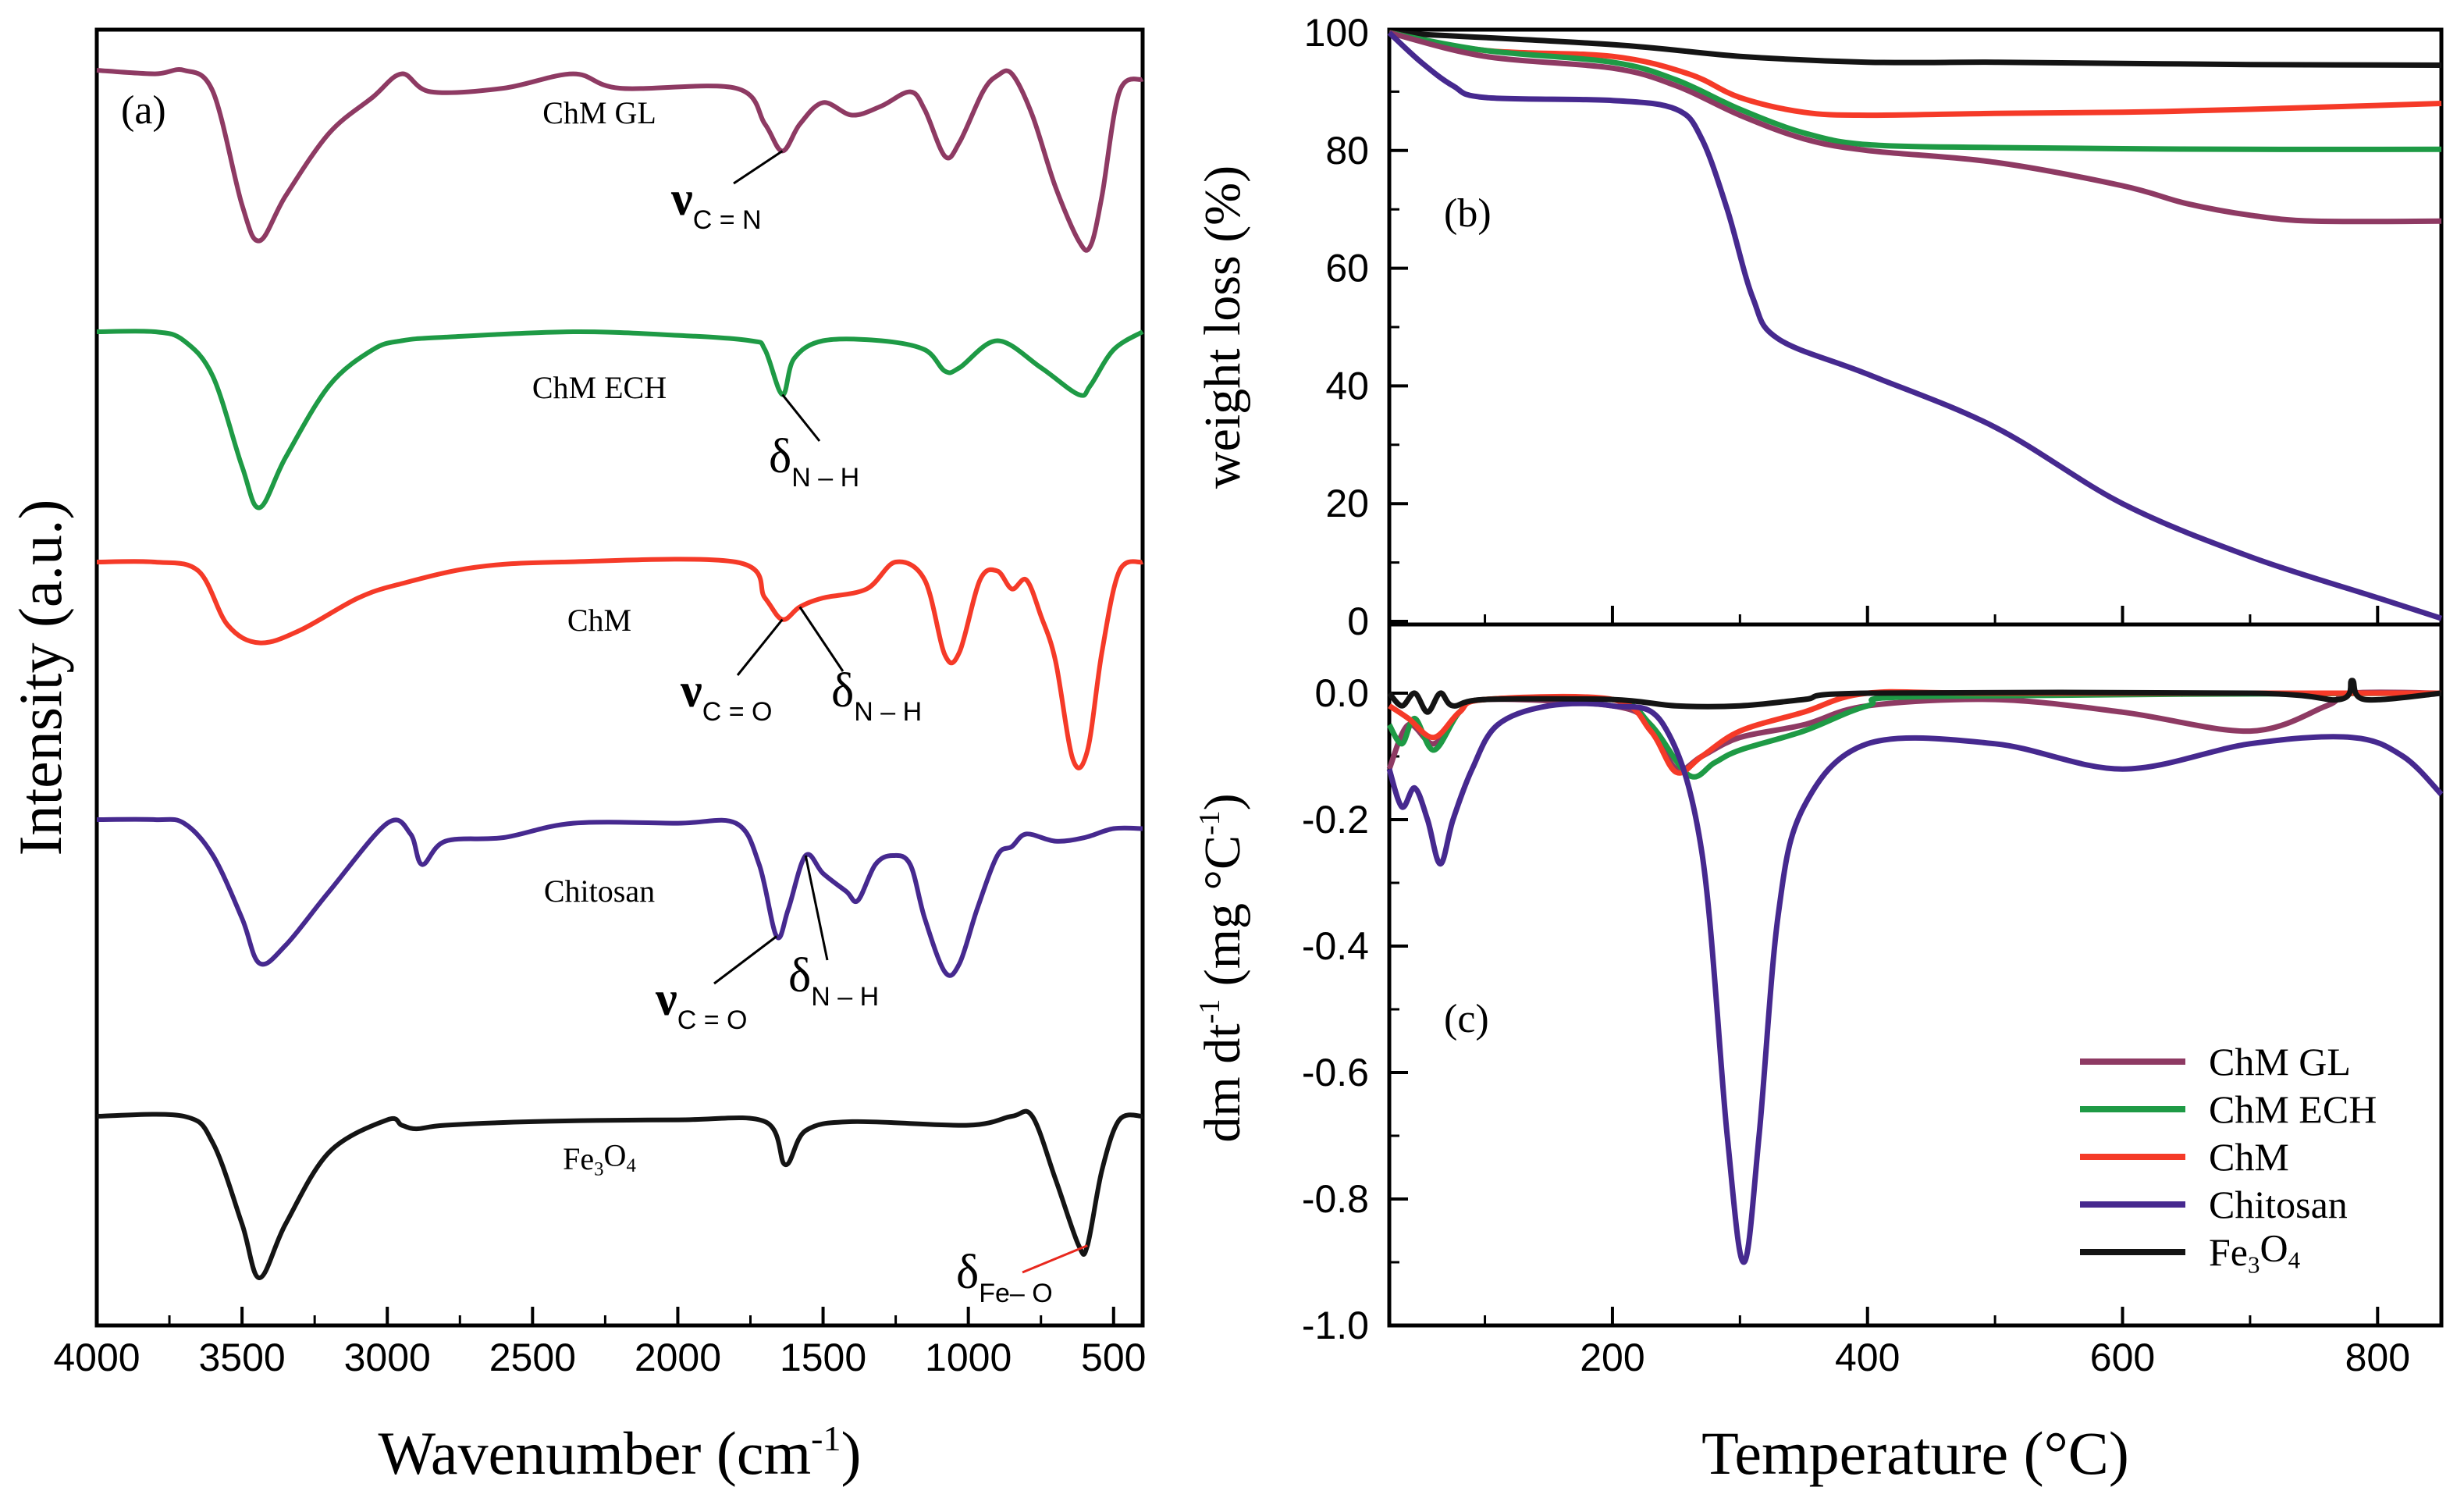 The width and height of the screenshot is (2464, 1505). I want to click on ftir-label-chm-ech: ChM ECH, so click(599, 387).